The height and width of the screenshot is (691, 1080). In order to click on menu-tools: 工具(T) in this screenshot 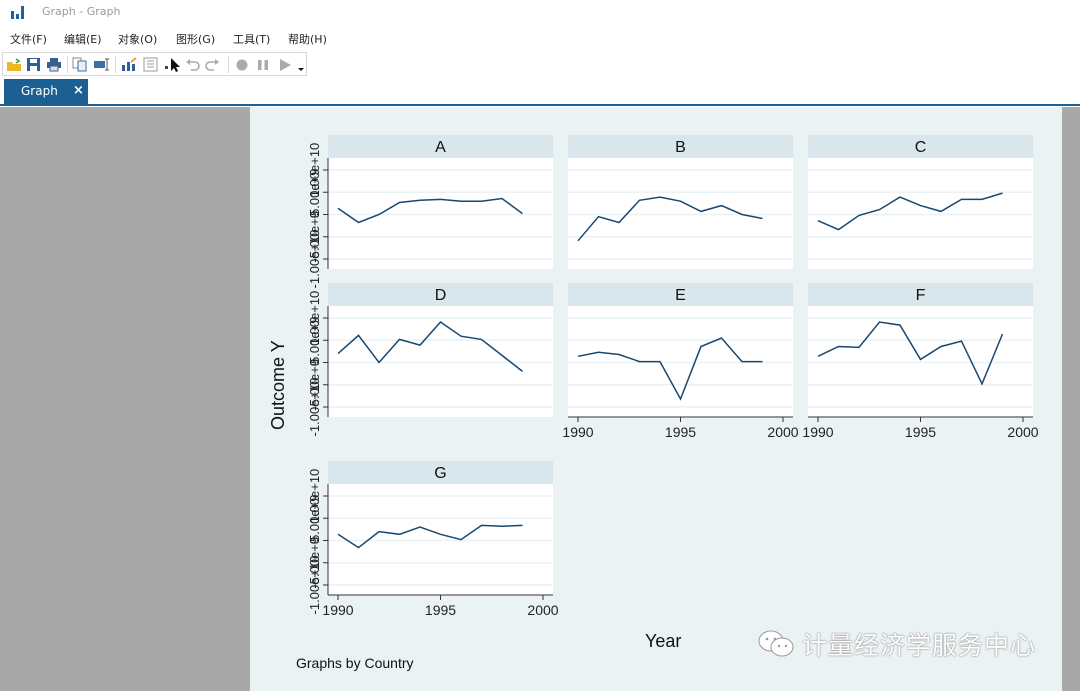, I will do `click(252, 39)`.